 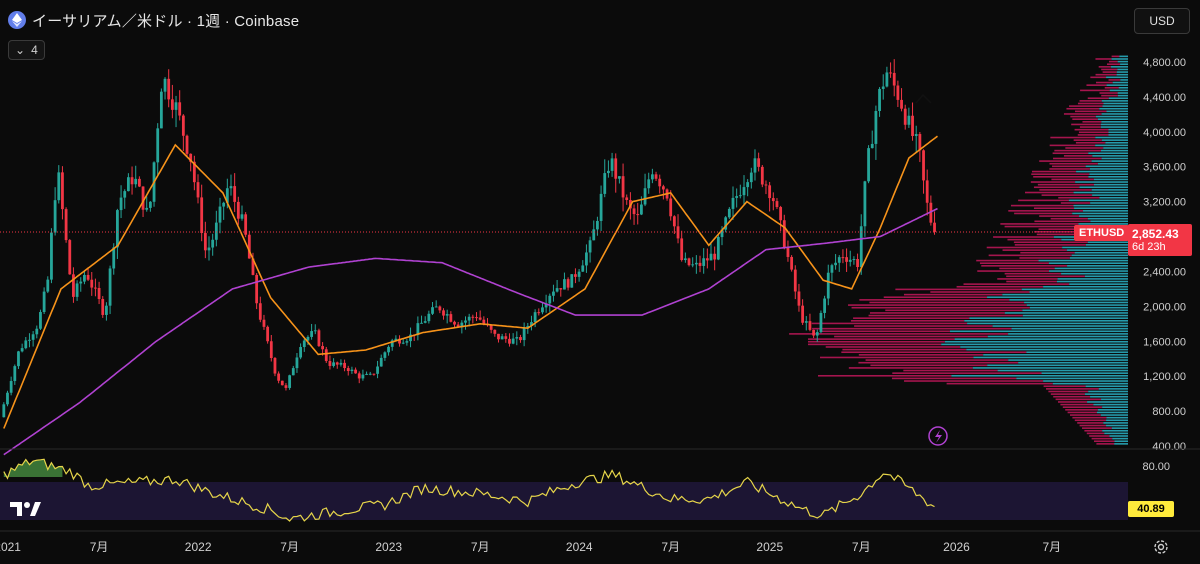 What do you see at coordinates (1164, 133) in the screenshot?
I see `y-tick-label: 4,000.00` at bounding box center [1164, 133].